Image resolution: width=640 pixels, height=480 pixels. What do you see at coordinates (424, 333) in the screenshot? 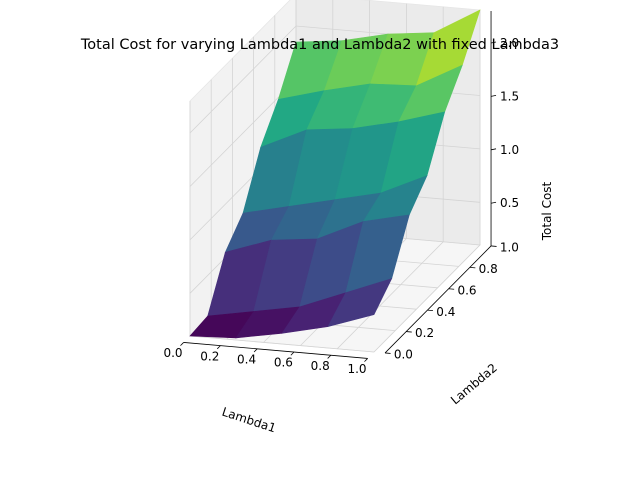
I see `y-tick-label: 0.2` at bounding box center [424, 333].